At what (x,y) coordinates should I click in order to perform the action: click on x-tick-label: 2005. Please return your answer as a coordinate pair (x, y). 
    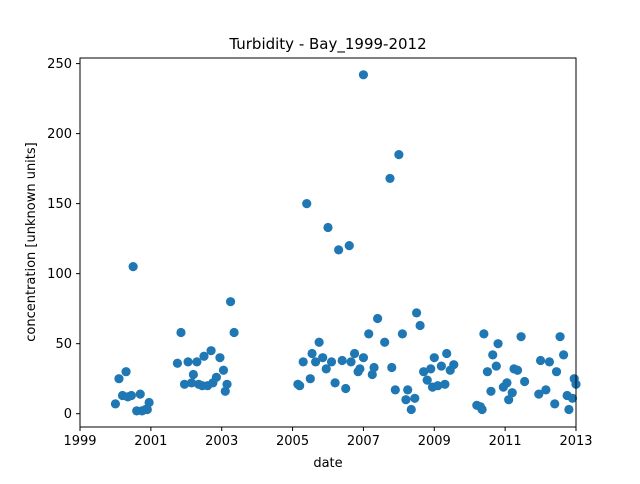
    Looking at the image, I should click on (292, 441).